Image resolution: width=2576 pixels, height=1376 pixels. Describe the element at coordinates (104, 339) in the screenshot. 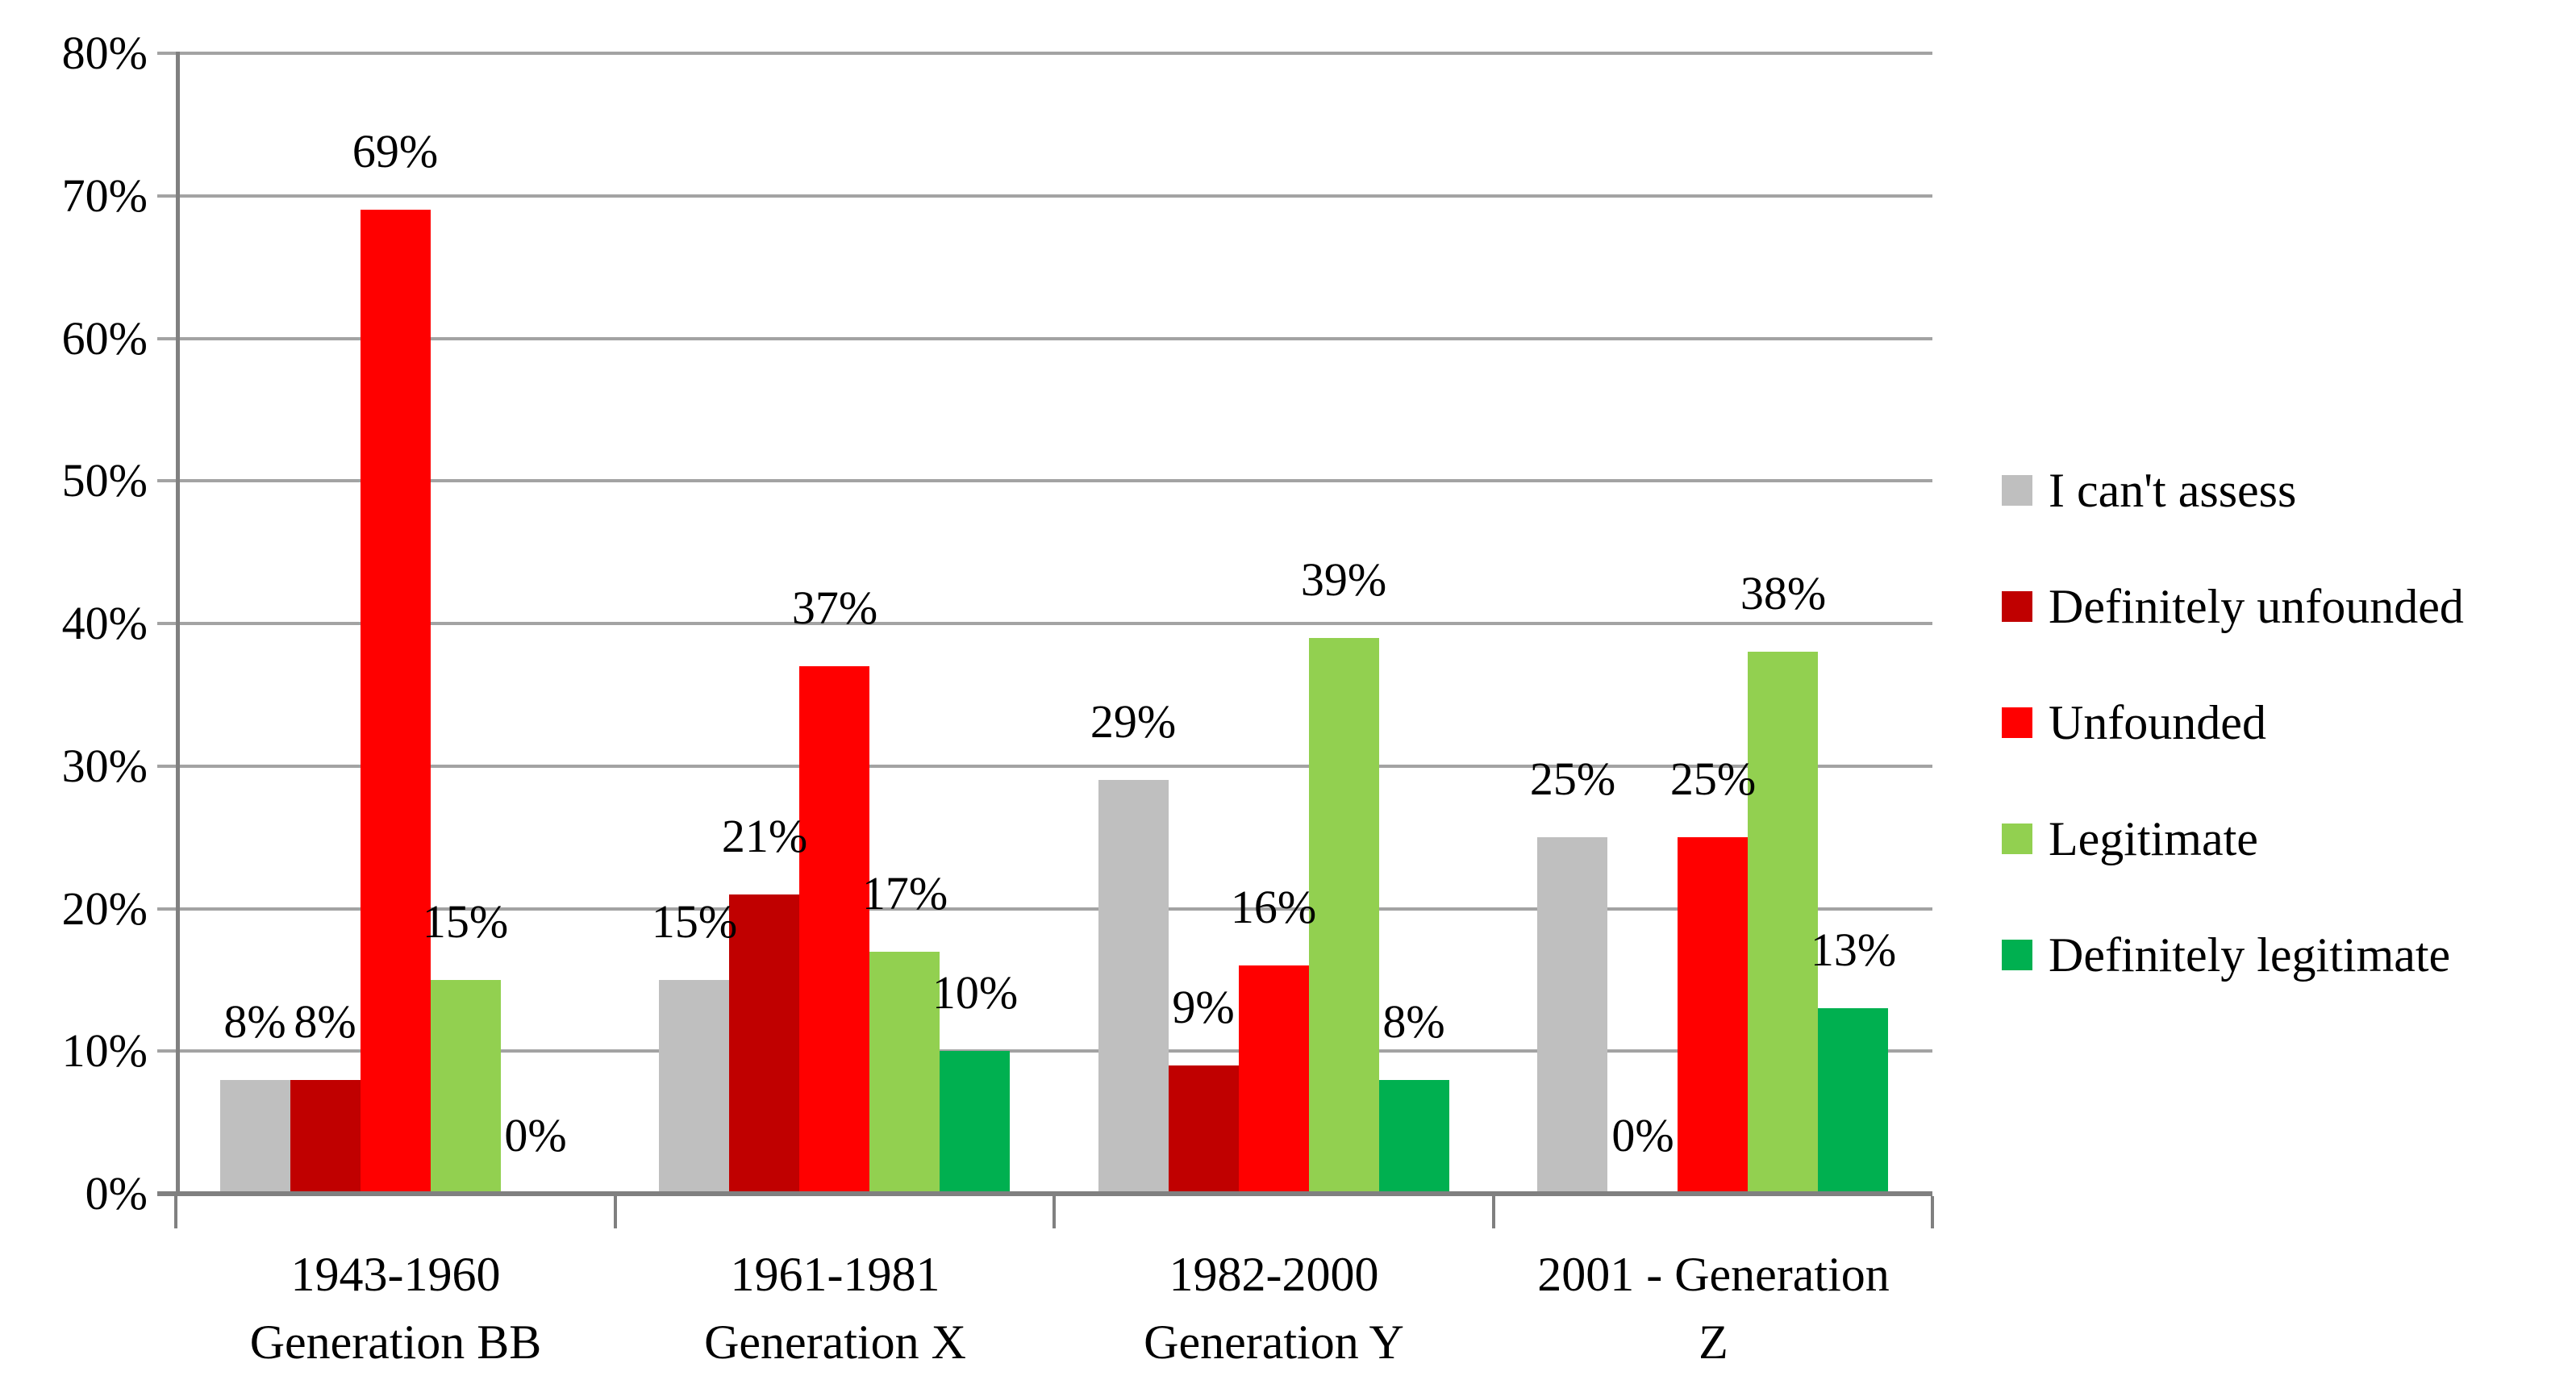

I see `y-tick-label-60%: 60%` at that location.